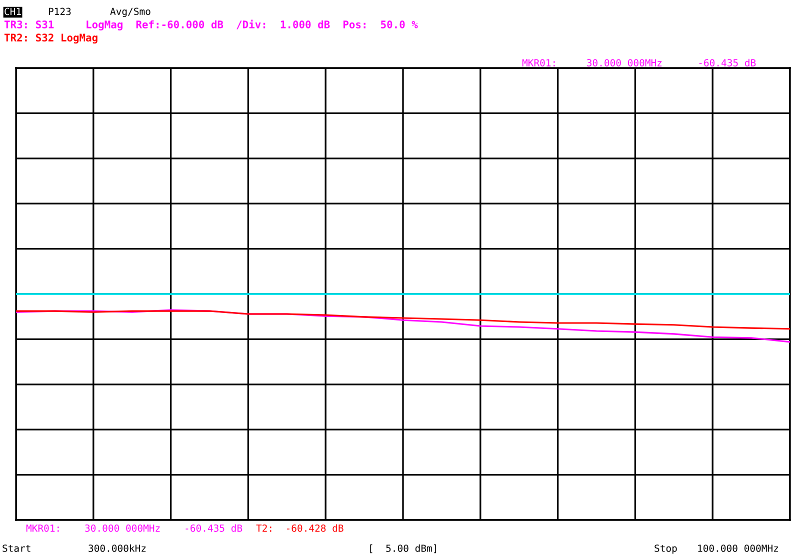 This screenshot has width=799, height=558. Describe the element at coordinates (665, 549) in the screenshot. I see `text: Stop` at that location.